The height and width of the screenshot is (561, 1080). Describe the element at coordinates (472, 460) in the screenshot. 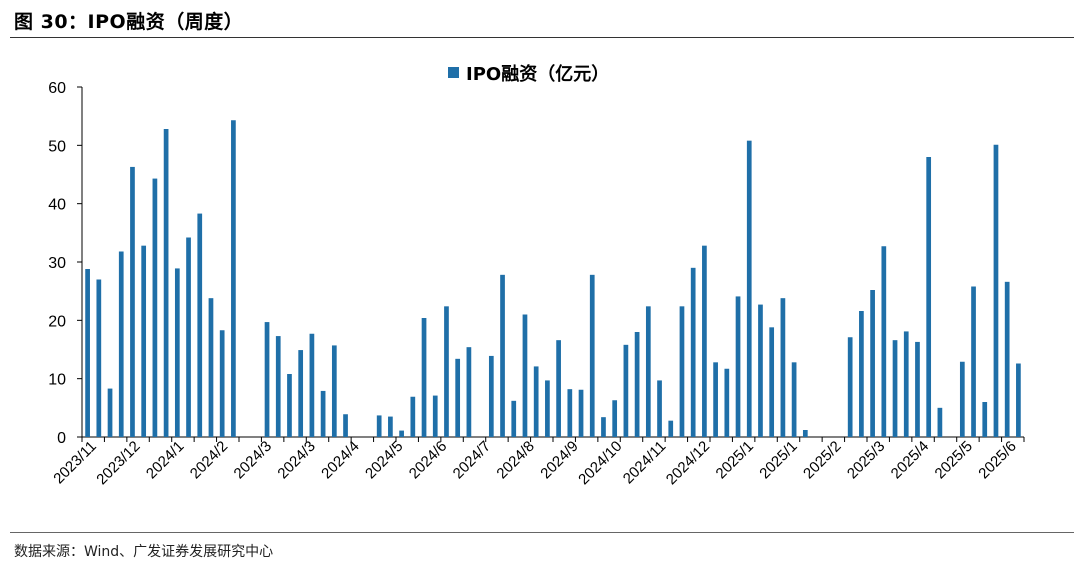

I see `x-tick-label: 2024/7` at that location.